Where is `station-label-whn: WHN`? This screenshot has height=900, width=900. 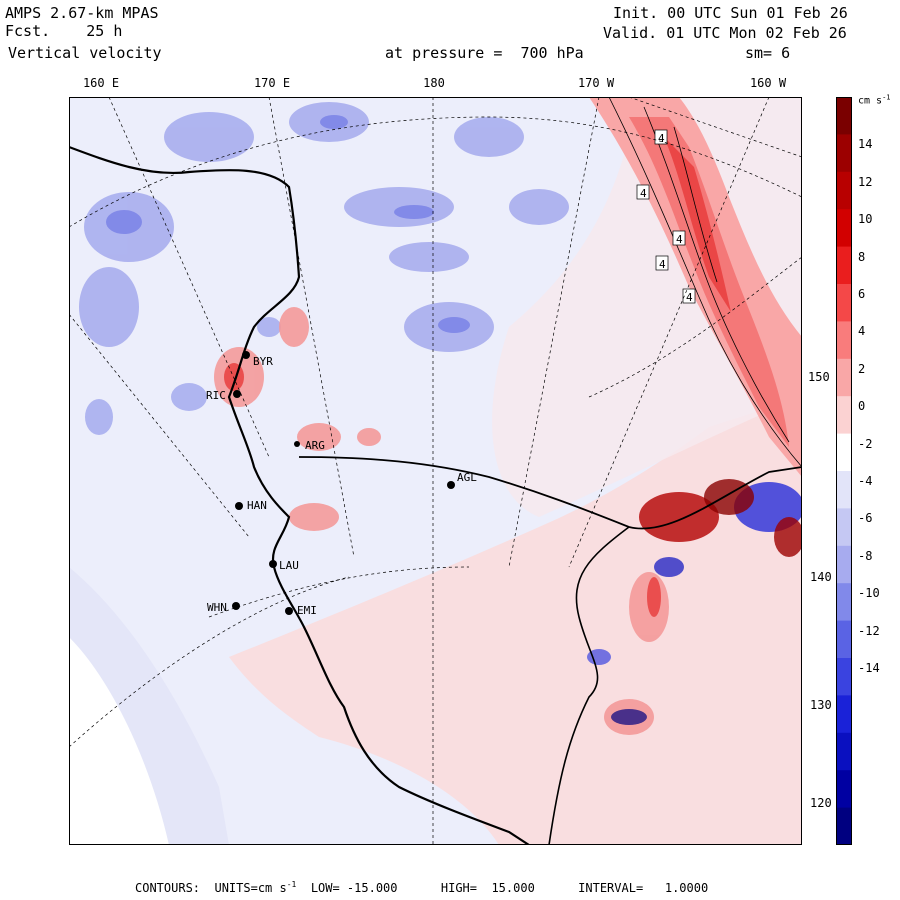
station-label-whn: WHN is located at coordinates (217, 607).